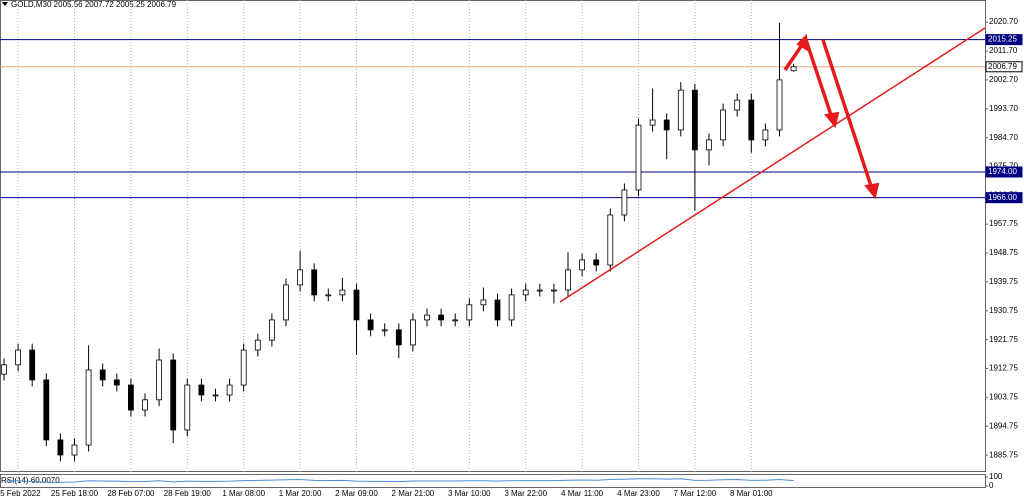 This screenshot has height=500, width=1024. Describe the element at coordinates (638, 493) in the screenshot. I see `x-tick-label: 4 Mar 23:00` at that location.